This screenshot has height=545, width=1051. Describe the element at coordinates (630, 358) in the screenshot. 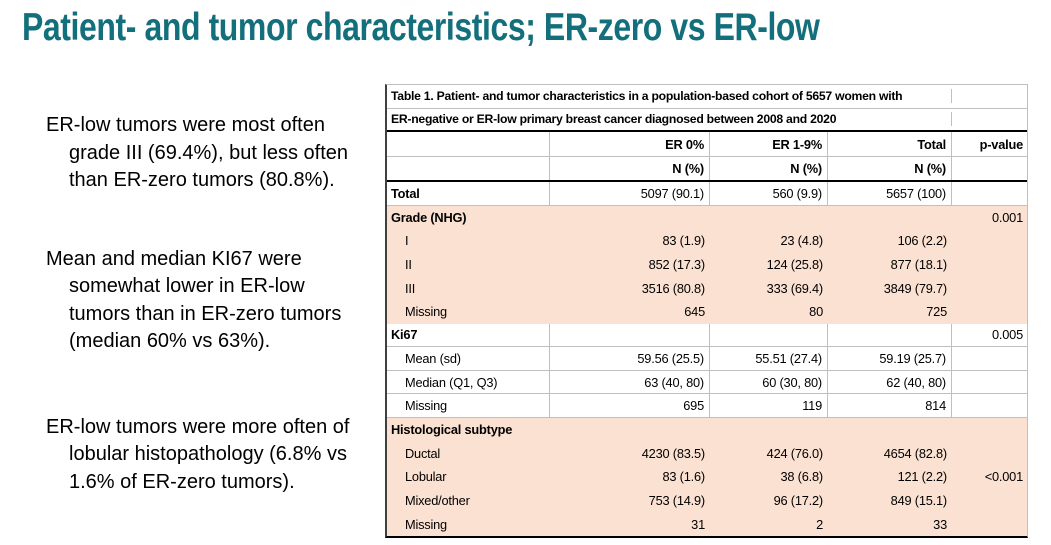

I see `cell-value: 59.56 (25.5)` at that location.